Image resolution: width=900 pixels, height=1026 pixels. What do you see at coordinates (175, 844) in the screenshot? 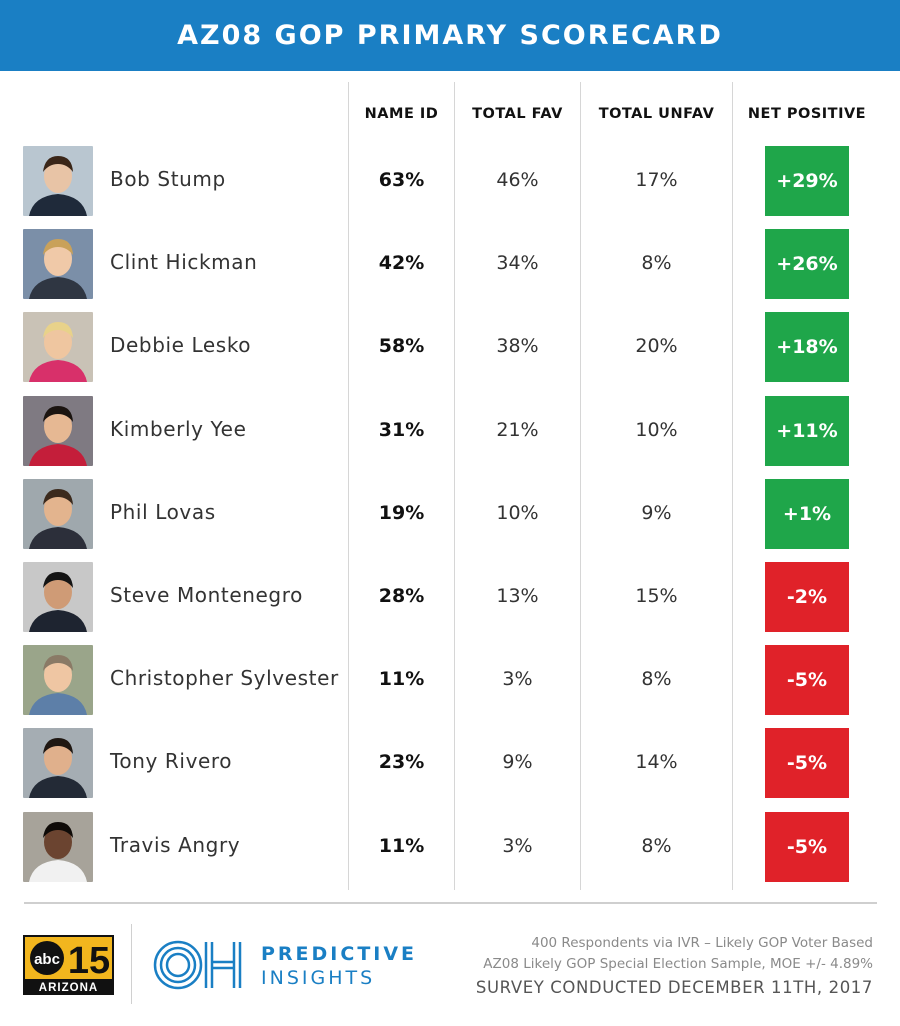
I see `candidate-name: Travis Angry` at bounding box center [175, 844].